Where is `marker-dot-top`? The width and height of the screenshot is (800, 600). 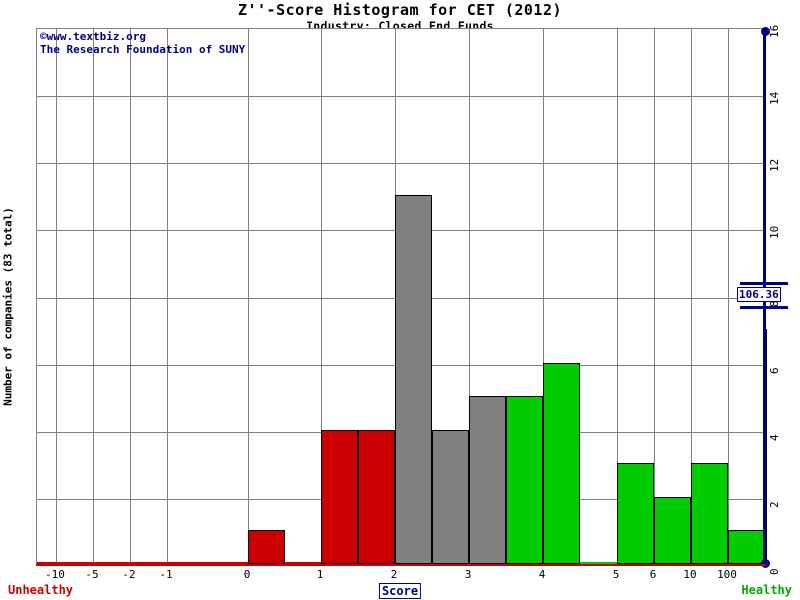
marker-dot-top is located at coordinates (765, 31).